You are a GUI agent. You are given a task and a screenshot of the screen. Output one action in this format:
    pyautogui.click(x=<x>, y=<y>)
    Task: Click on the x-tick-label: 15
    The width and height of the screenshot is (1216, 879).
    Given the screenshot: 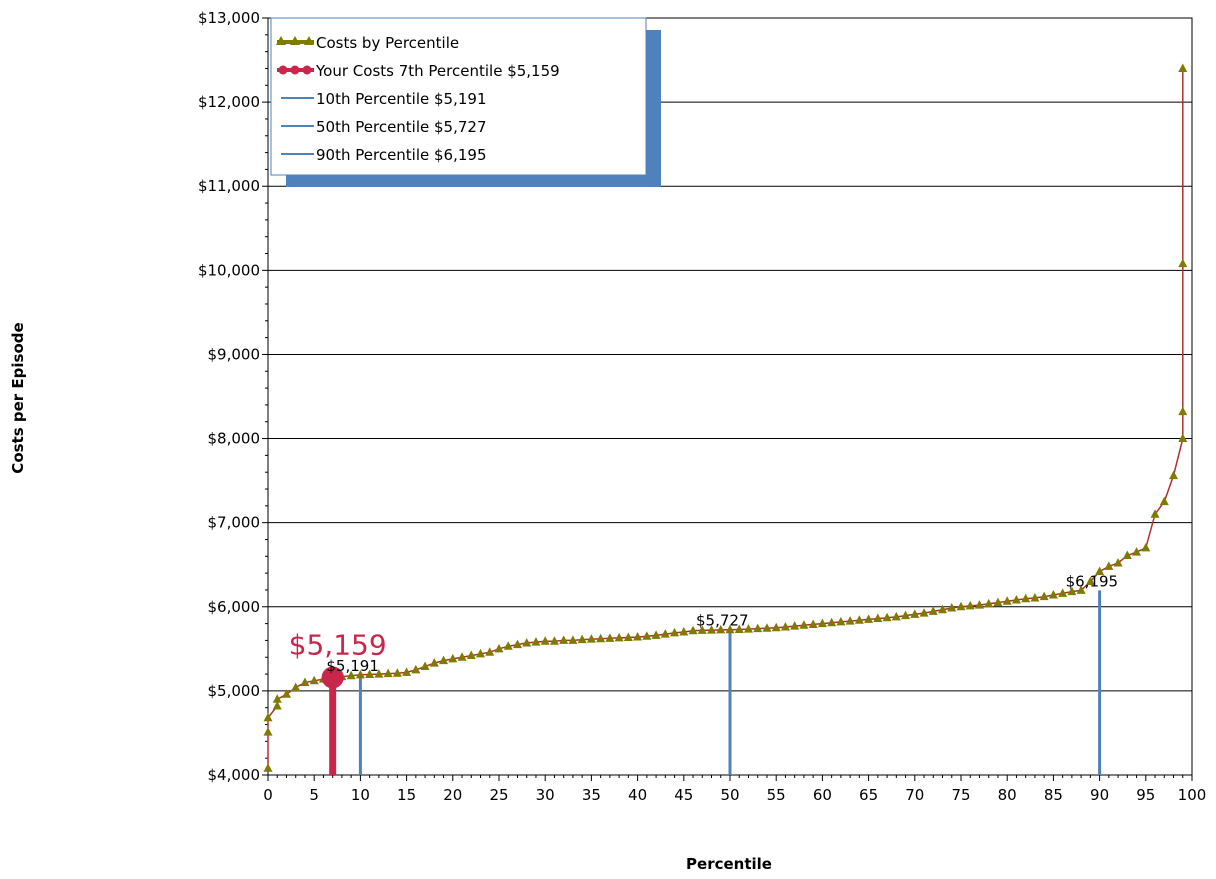 What is the action you would take?
    pyautogui.click(x=406, y=795)
    